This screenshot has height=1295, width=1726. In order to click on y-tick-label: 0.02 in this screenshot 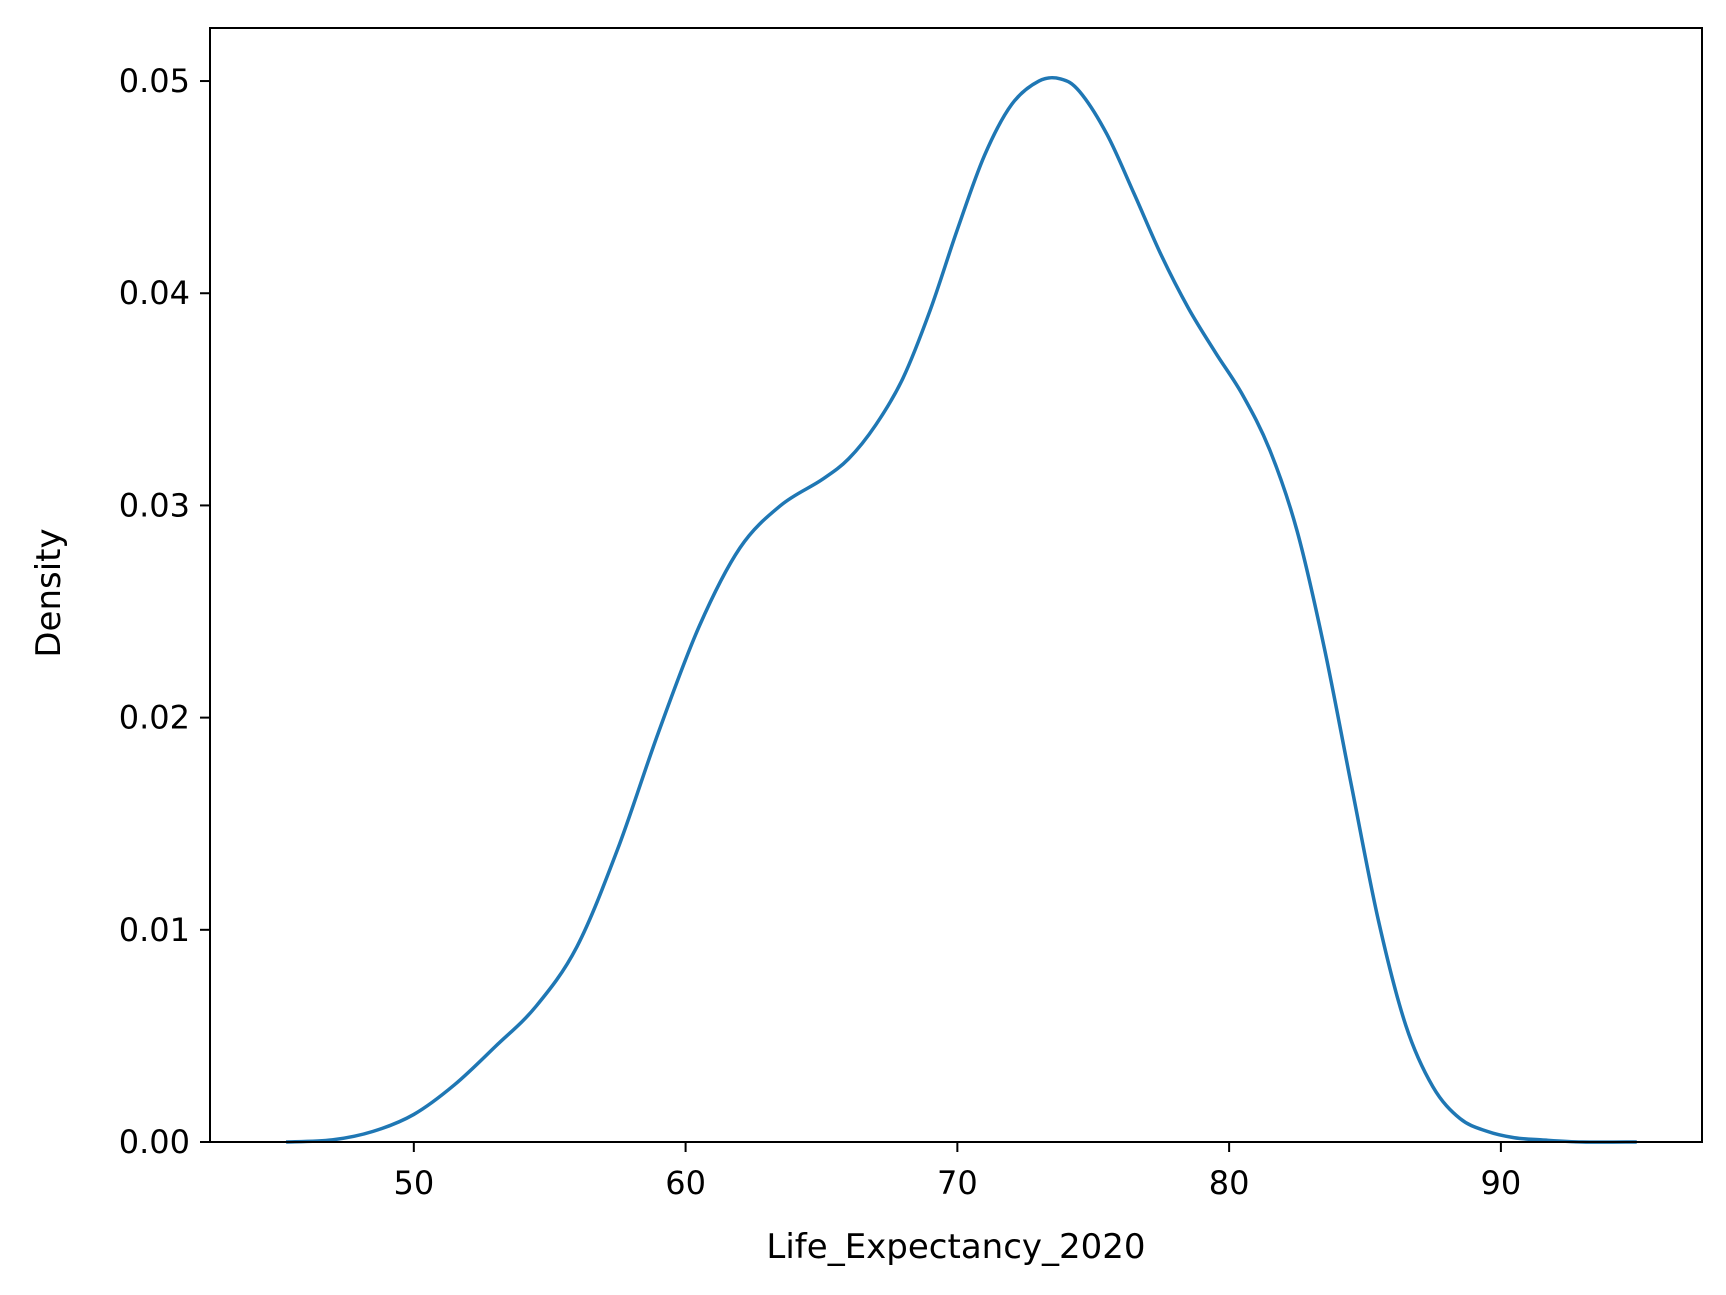, I will do `click(154, 718)`.